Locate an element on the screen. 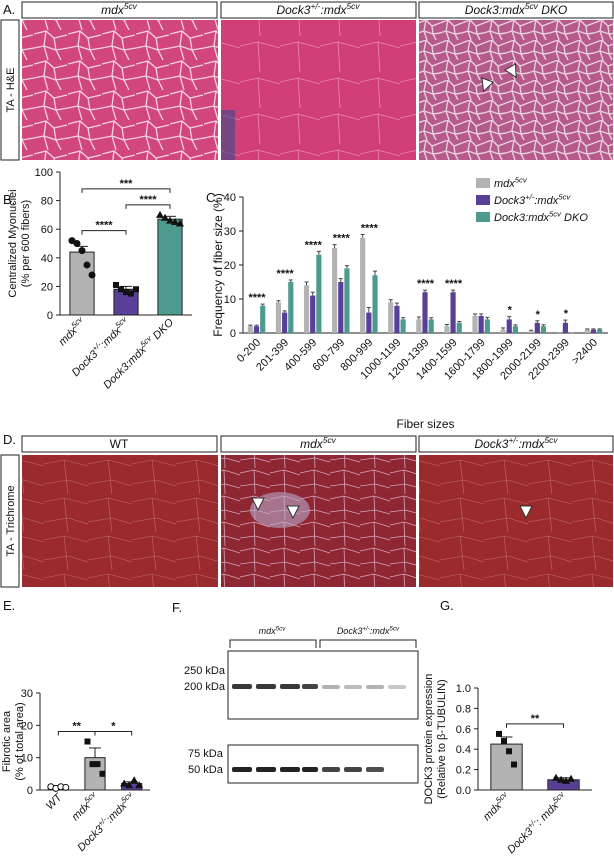 Image resolution: width=614 pixels, height=866 pixels. y-tick-label: 0.4 is located at coordinates (463, 750).